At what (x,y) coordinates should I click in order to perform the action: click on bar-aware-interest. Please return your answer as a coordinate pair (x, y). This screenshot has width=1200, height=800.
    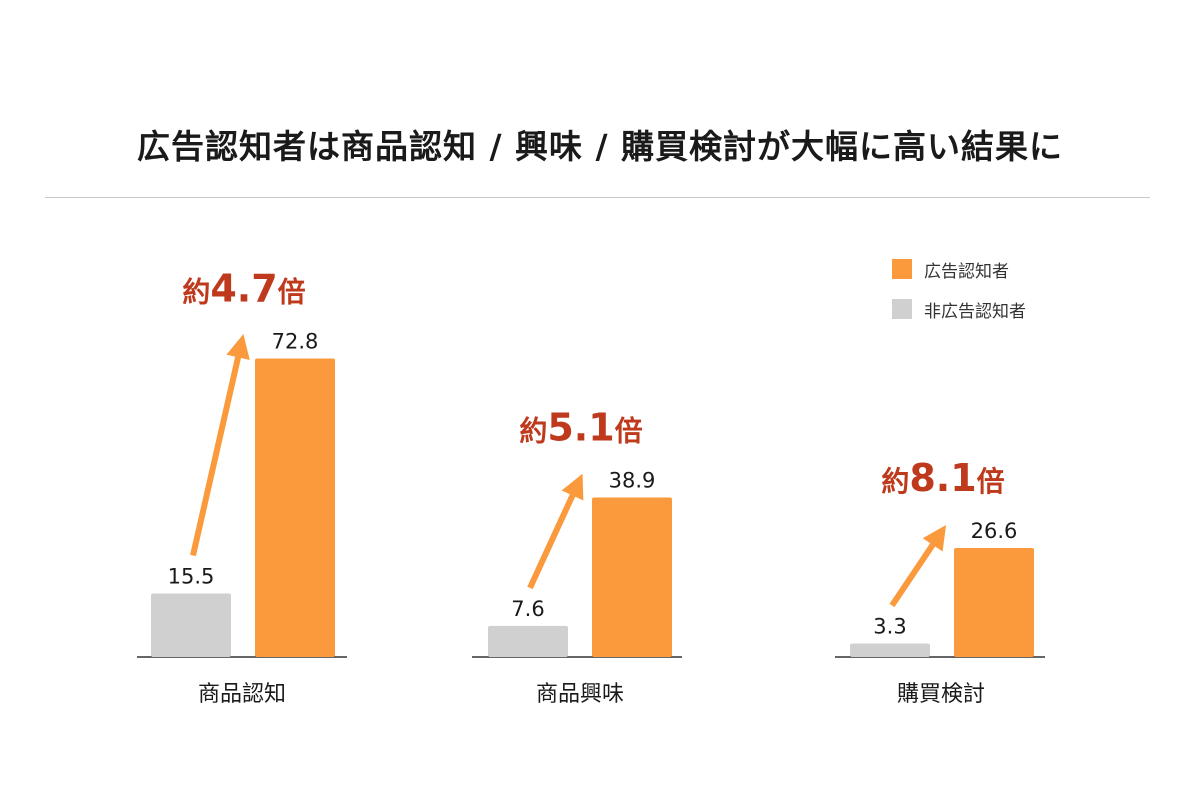
    Looking at the image, I should click on (632, 577).